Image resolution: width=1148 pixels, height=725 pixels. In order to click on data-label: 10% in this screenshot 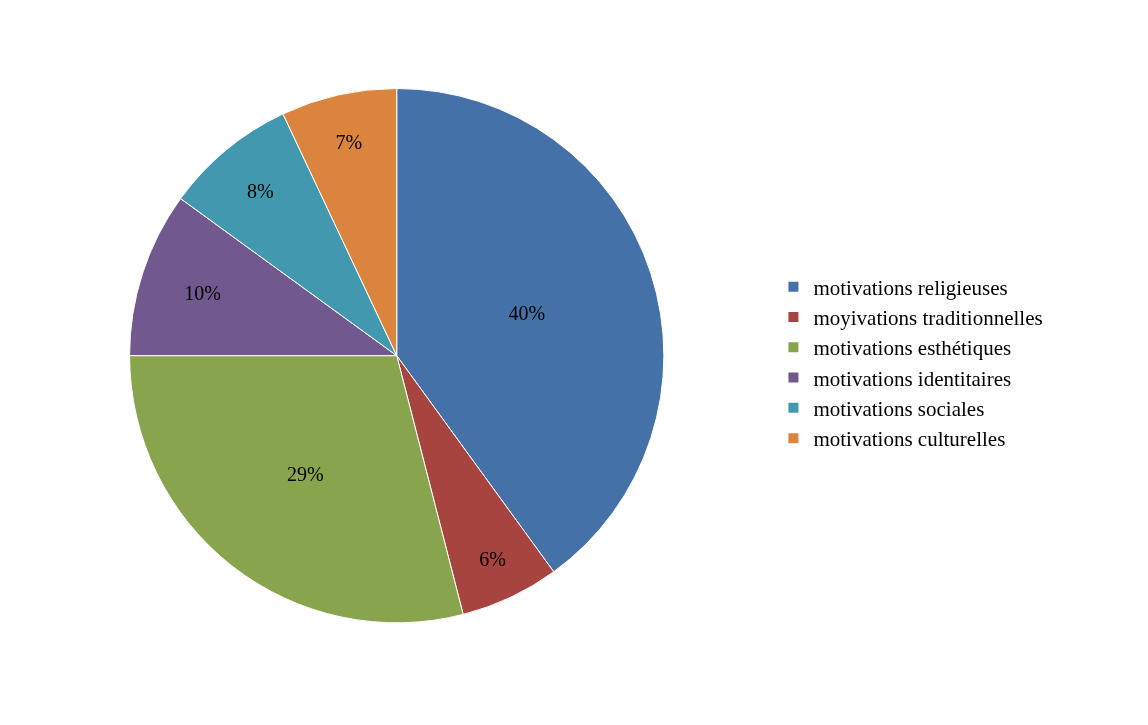, I will do `click(202, 292)`.